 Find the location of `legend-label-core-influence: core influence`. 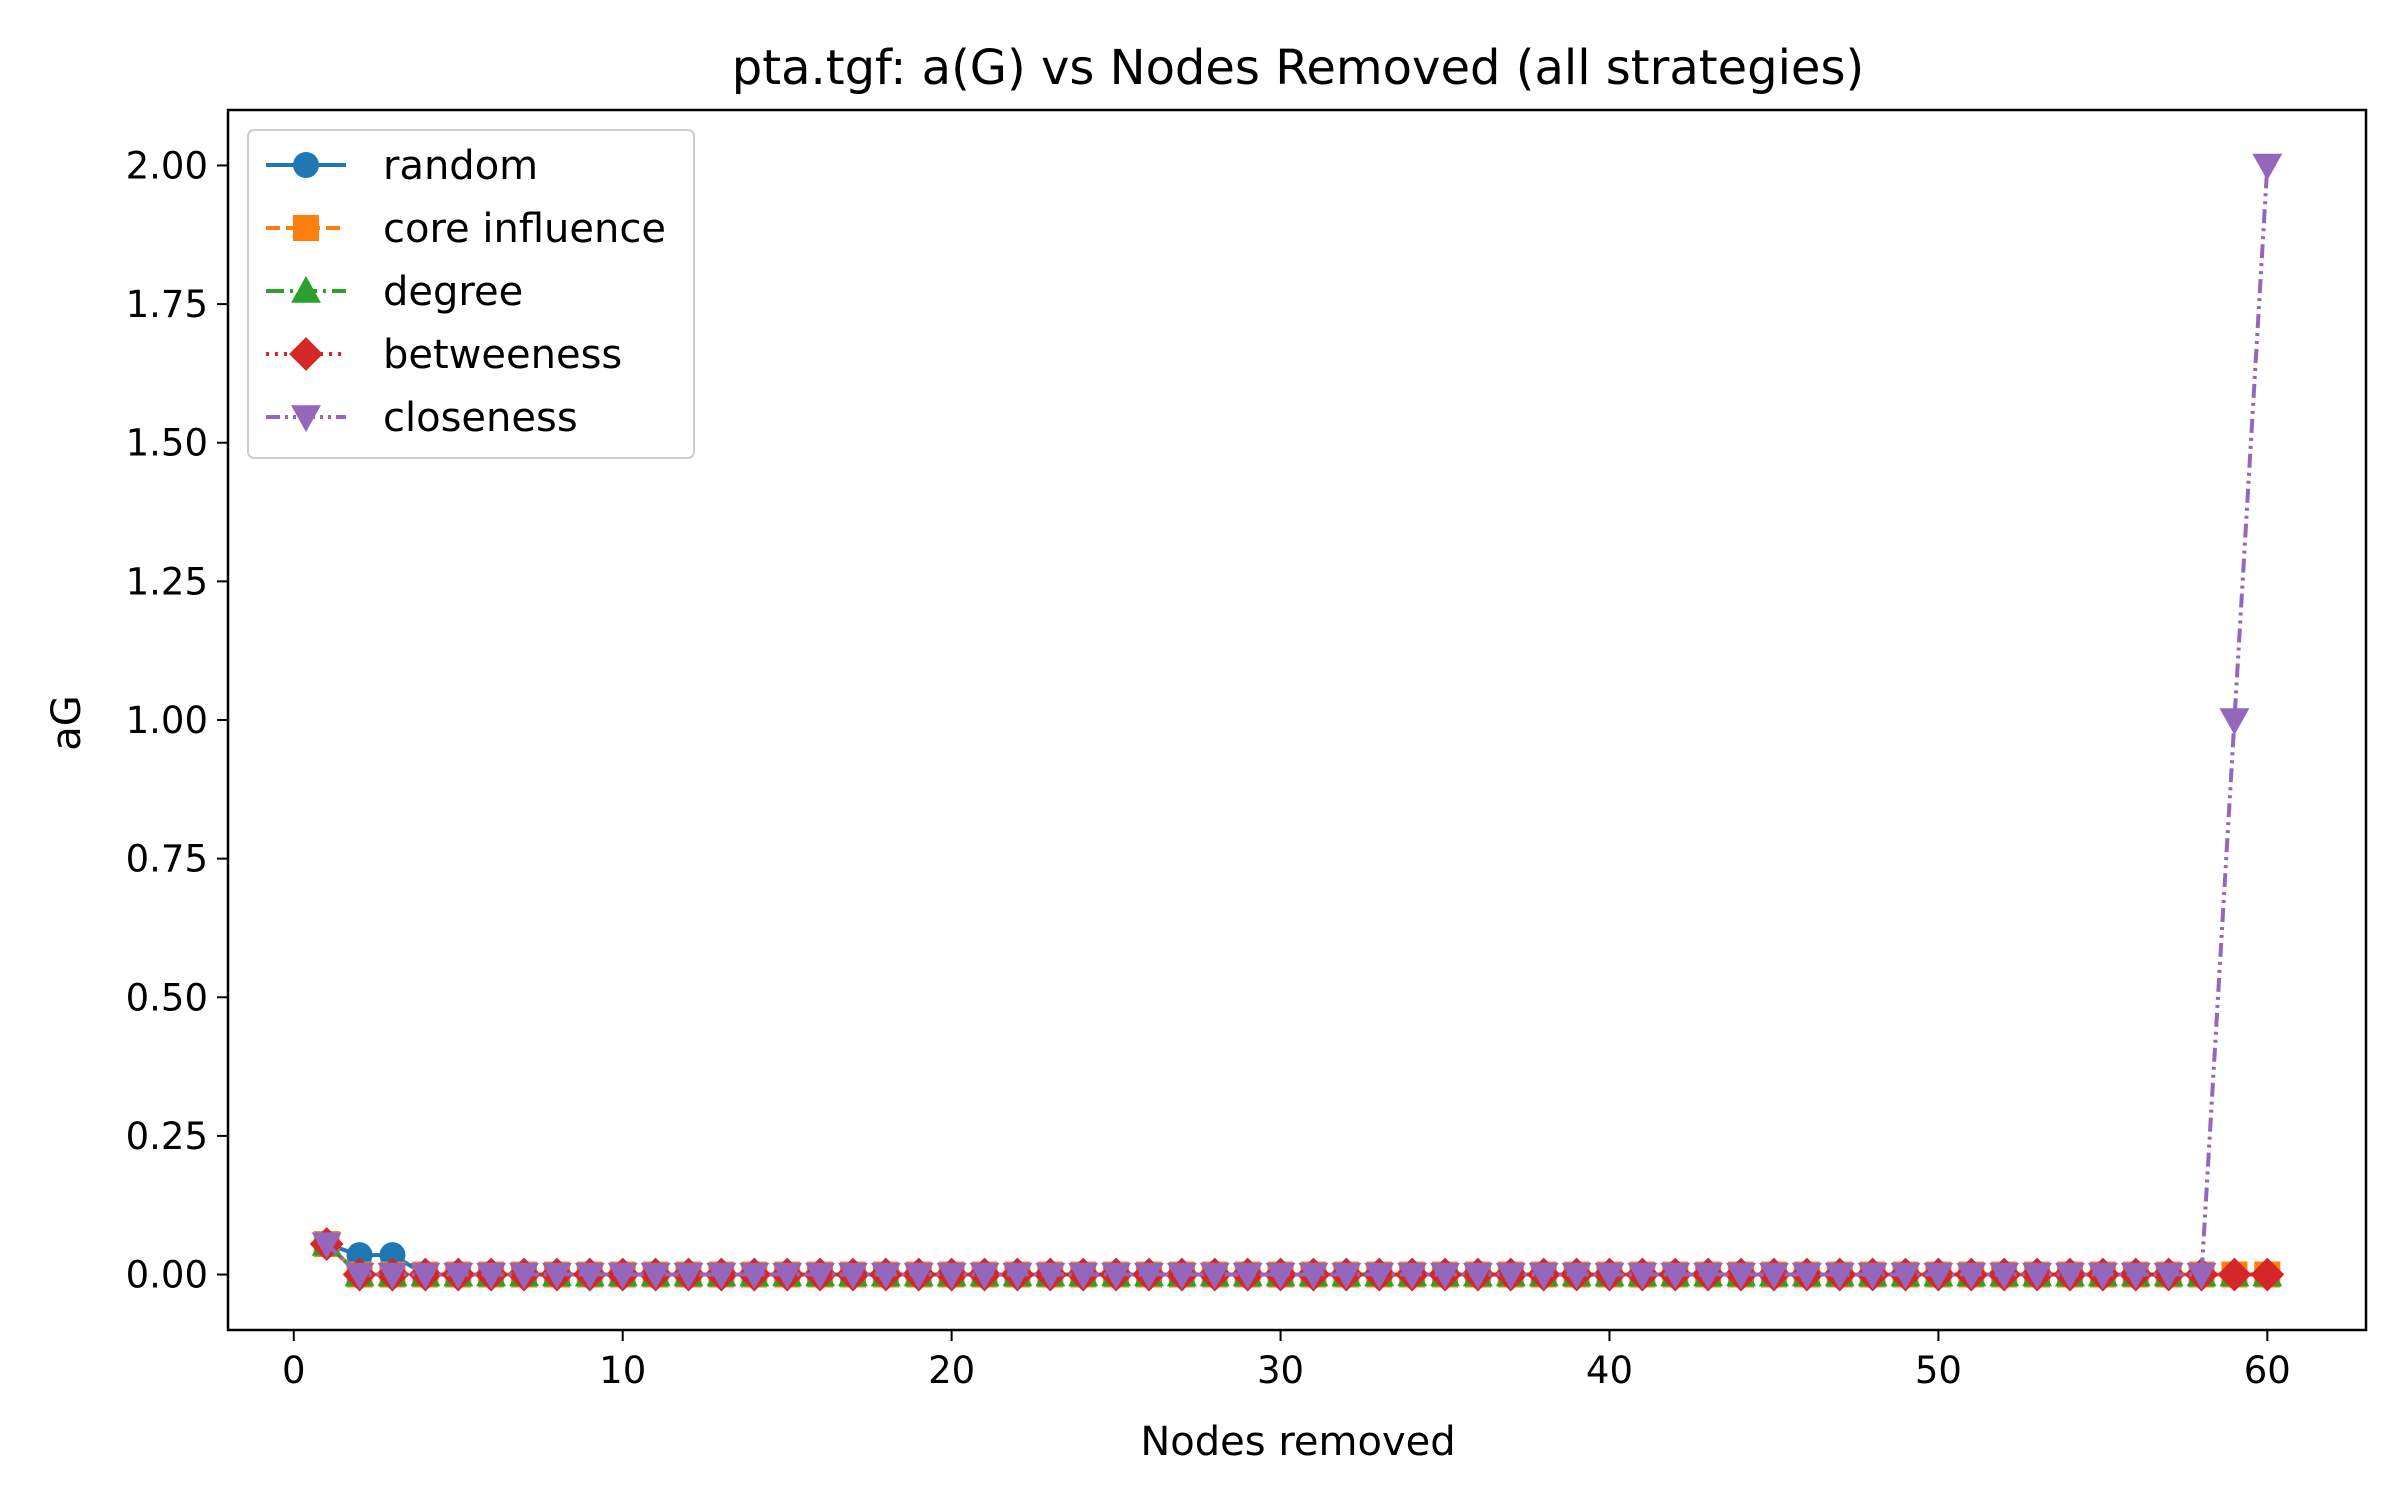

legend-label-core-influence: core influence is located at coordinates (524, 229).